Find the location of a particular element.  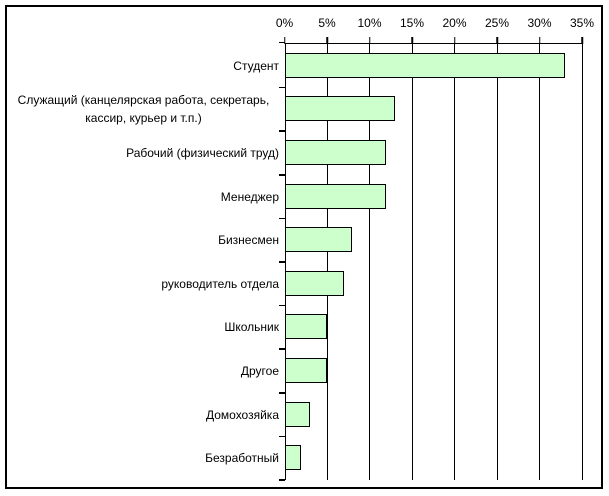

value-axis-tick-label: 30% is located at coordinates (539, 23).